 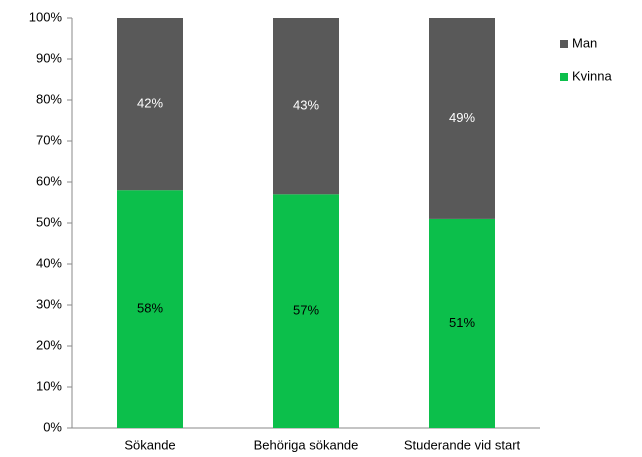 I want to click on y-tick-label: 20%, so click(x=49, y=344).